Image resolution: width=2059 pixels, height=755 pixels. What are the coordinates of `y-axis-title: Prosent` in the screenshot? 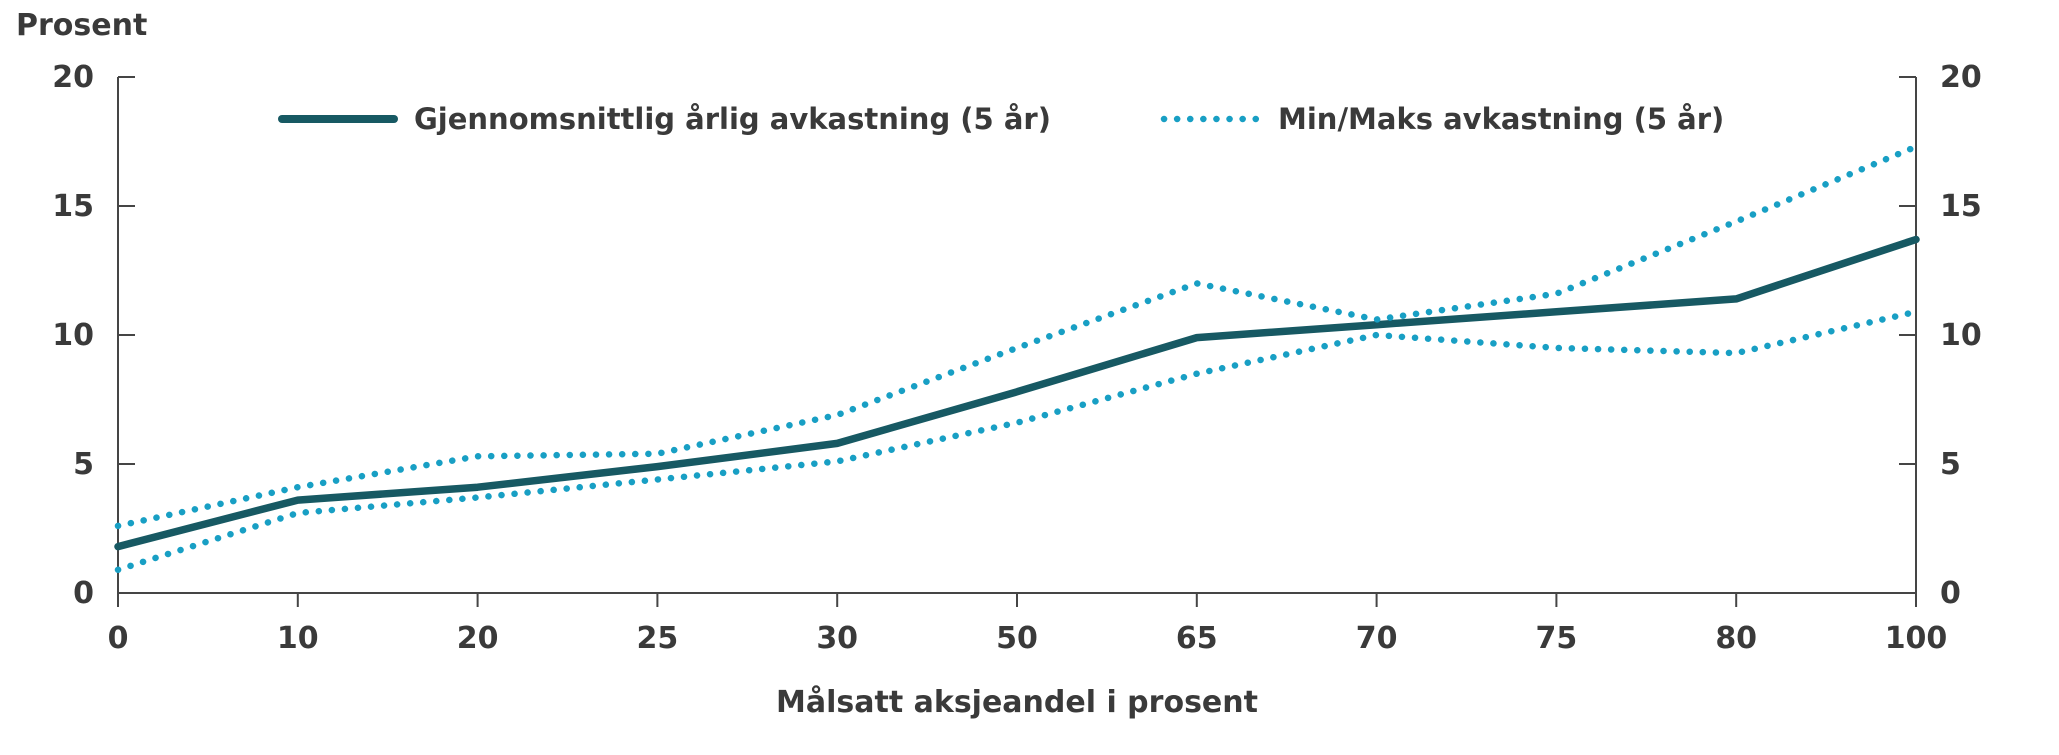 It's located at (82, 25).